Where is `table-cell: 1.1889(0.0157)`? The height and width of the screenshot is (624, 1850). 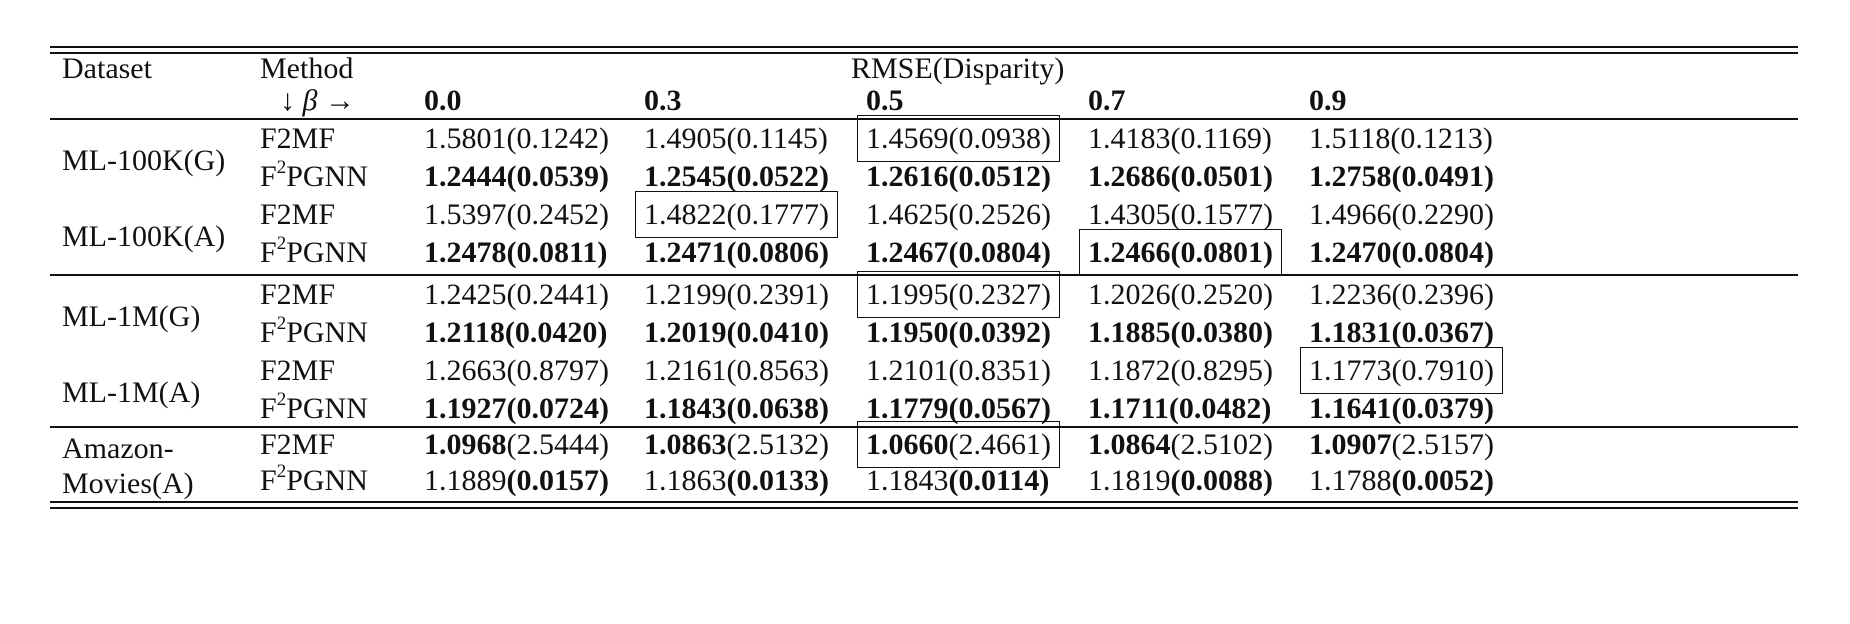
table-cell: 1.1889(0.0157) is located at coordinates (516, 481).